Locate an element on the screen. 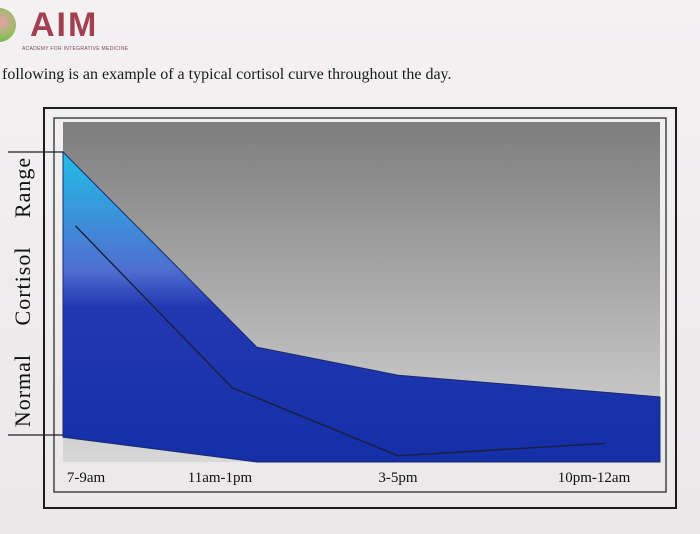 This screenshot has width=700, height=534. aim-logo: AIM ACADEMY FOR INTEGRATIVE MEDICINE is located at coordinates (75, 30).